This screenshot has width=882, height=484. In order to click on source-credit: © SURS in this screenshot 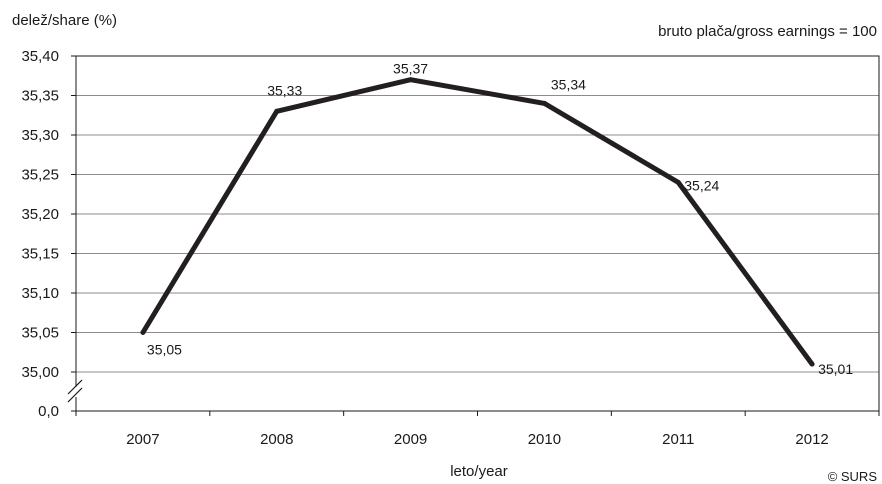, I will do `click(853, 476)`.